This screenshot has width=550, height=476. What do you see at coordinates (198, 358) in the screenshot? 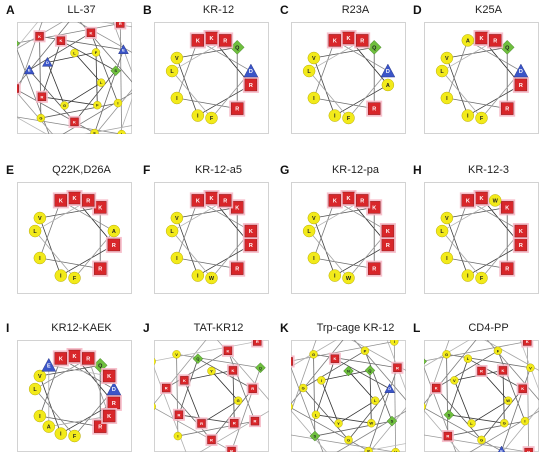
I see `residue-marker: Q` at bounding box center [198, 358].